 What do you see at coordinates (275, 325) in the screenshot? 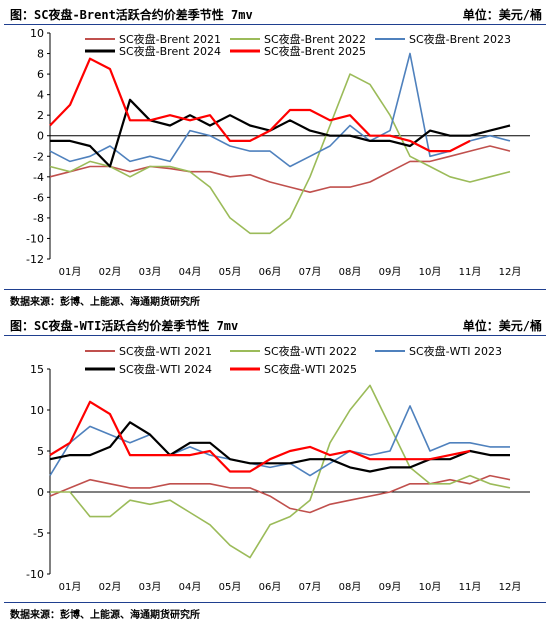
I see `title-bar: 图：SC夜盘-WTI活跃合约价差季节性 7mv 单位：美元/桶` at bounding box center [275, 325].